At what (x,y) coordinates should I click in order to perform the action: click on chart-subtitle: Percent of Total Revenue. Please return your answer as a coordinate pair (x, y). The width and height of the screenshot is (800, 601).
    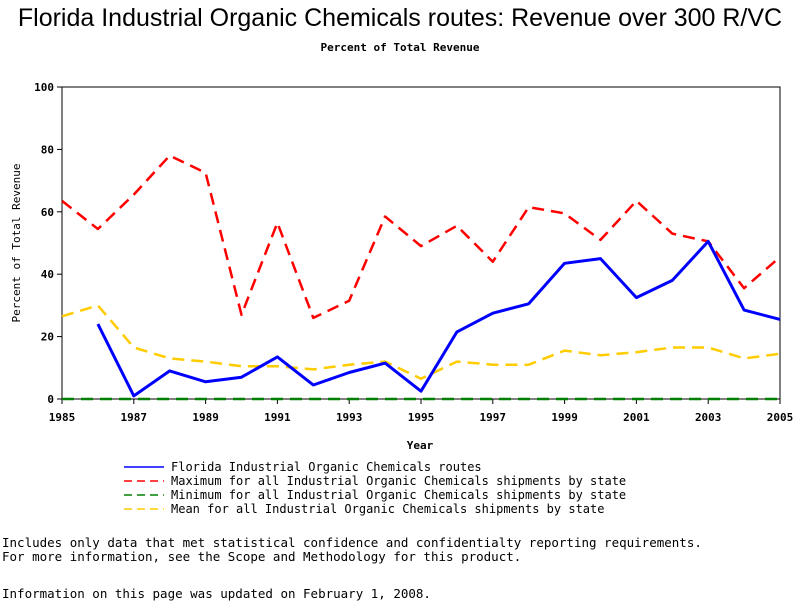
    Looking at the image, I should click on (400, 47).